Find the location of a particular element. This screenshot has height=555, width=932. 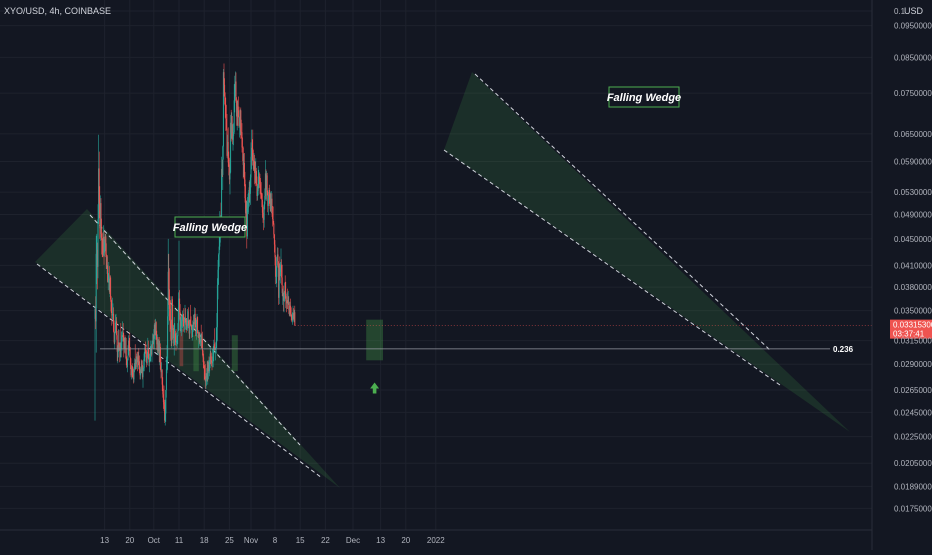

x-tick-label: Oct is located at coordinates (154, 540).